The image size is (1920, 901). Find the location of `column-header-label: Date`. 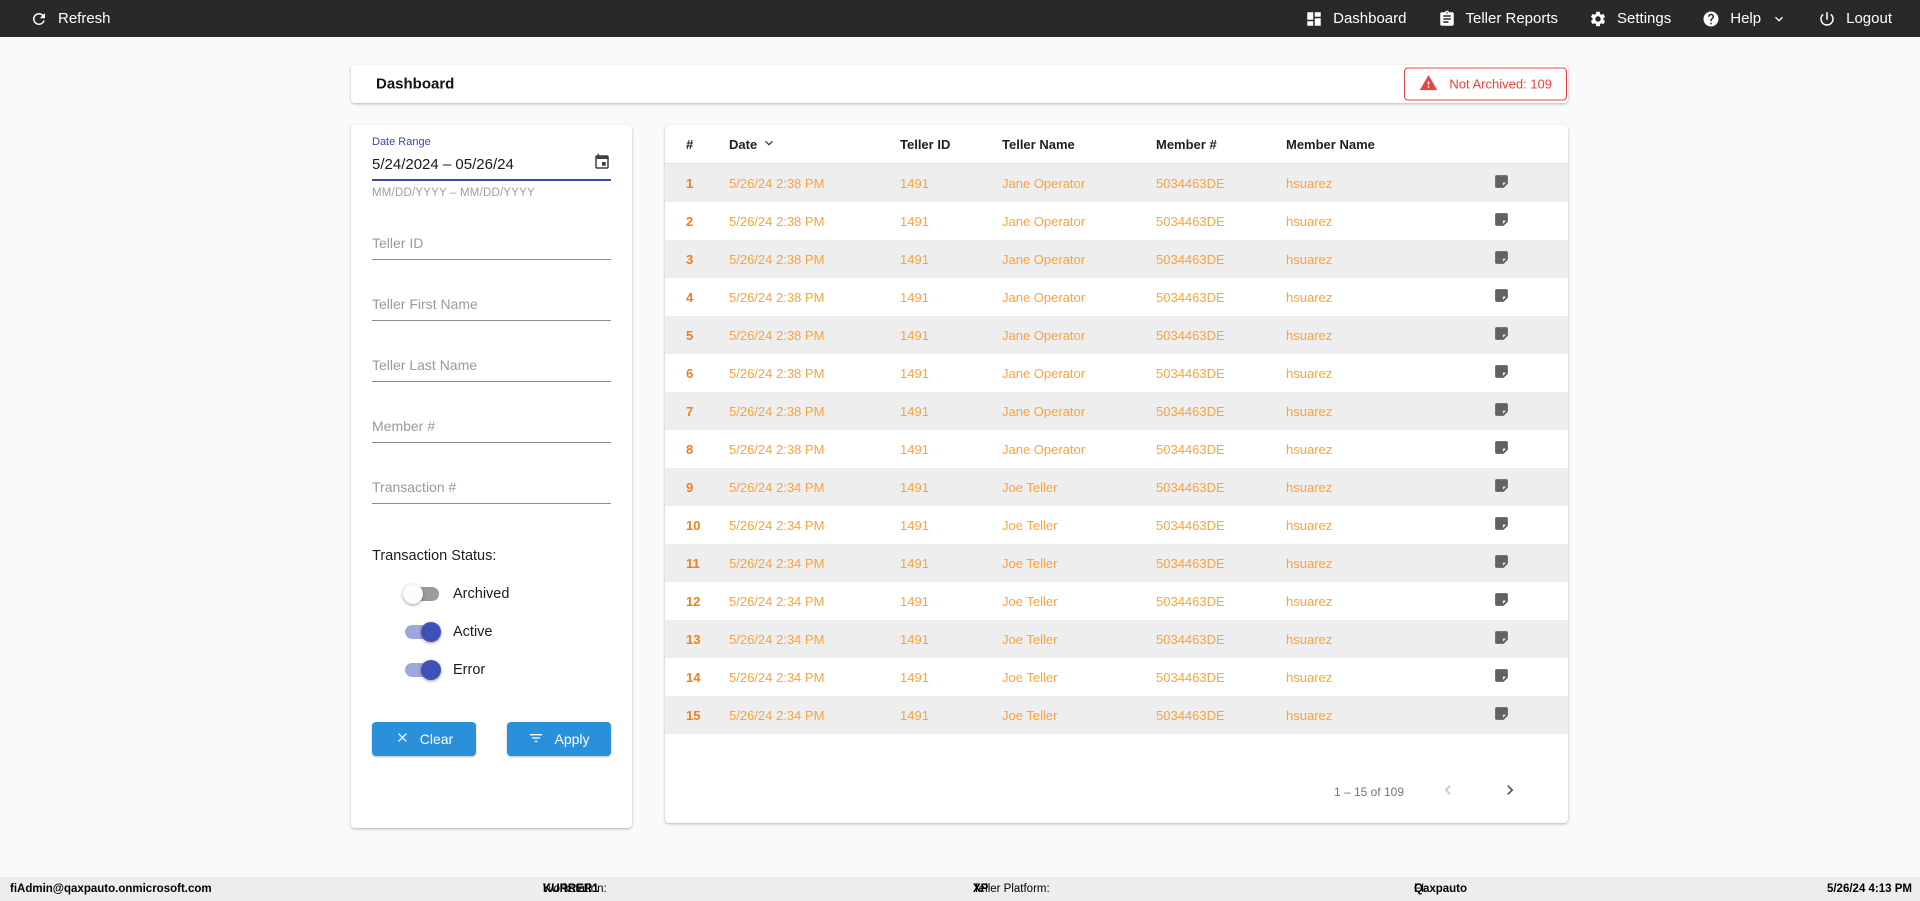

column-header-label: Date is located at coordinates (743, 144).